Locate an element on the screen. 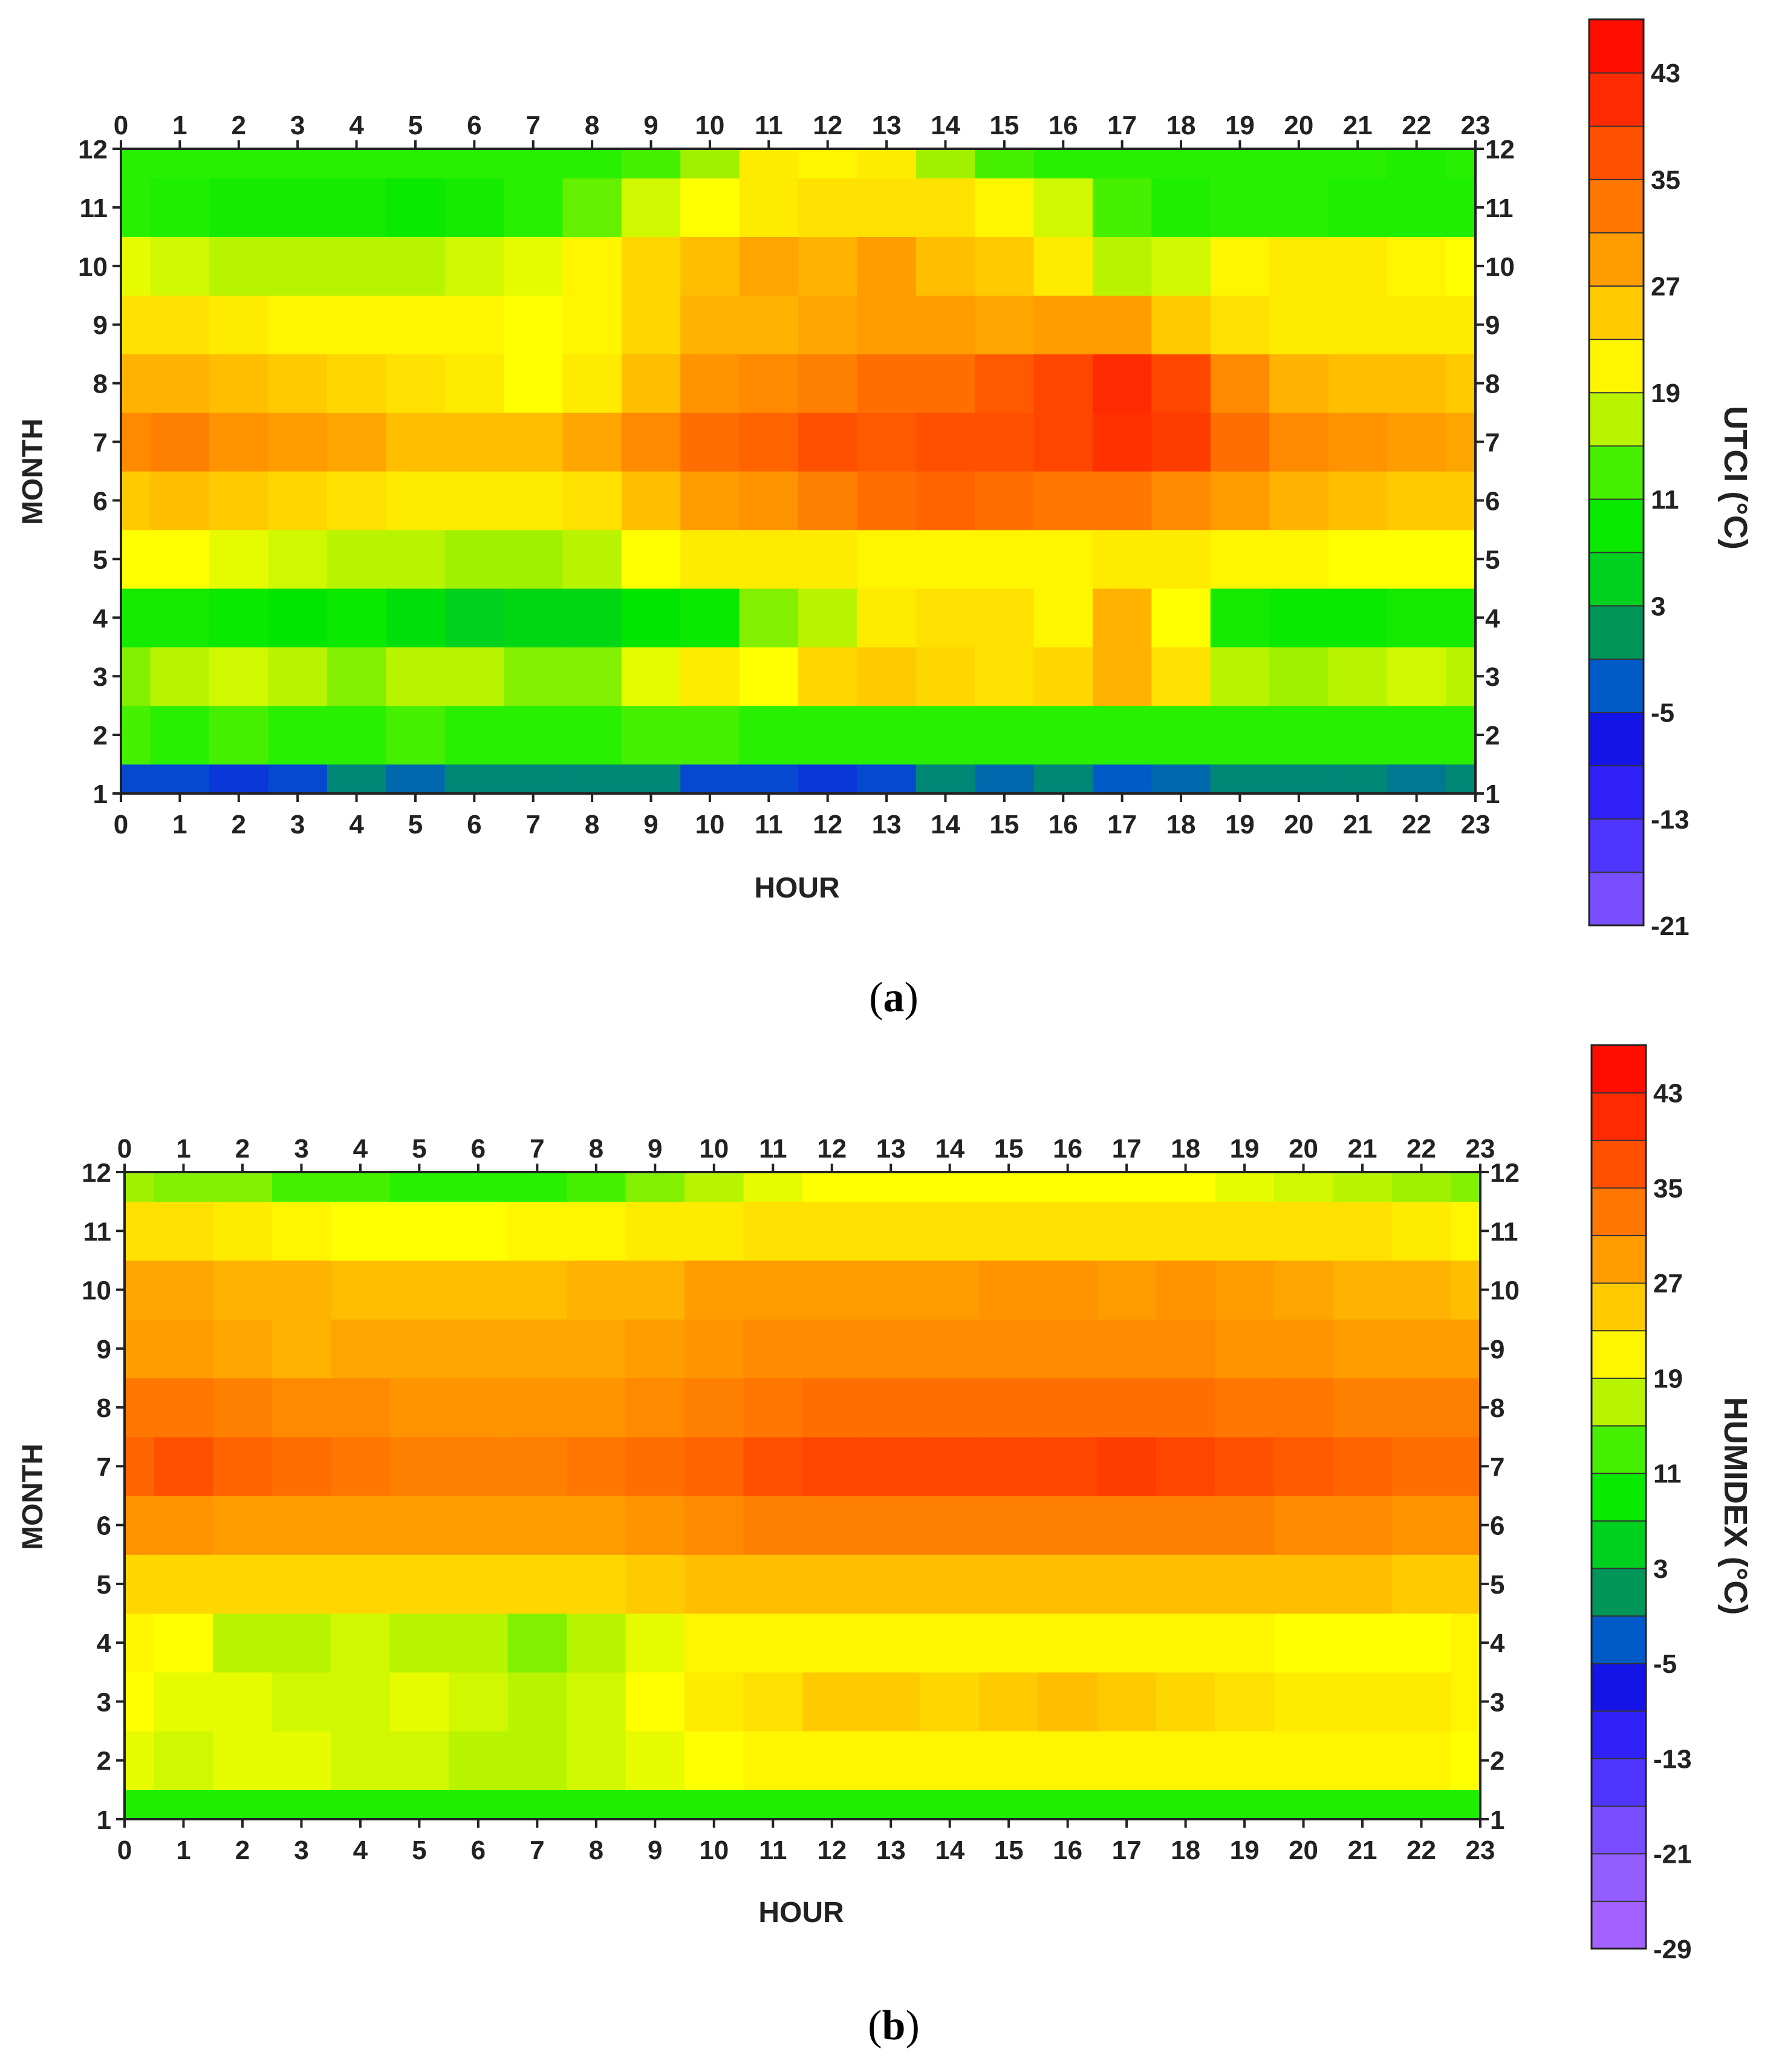 Image resolution: width=1779 pixels, height=2072 pixels. x-tick-label: 23 is located at coordinates (1476, 824).